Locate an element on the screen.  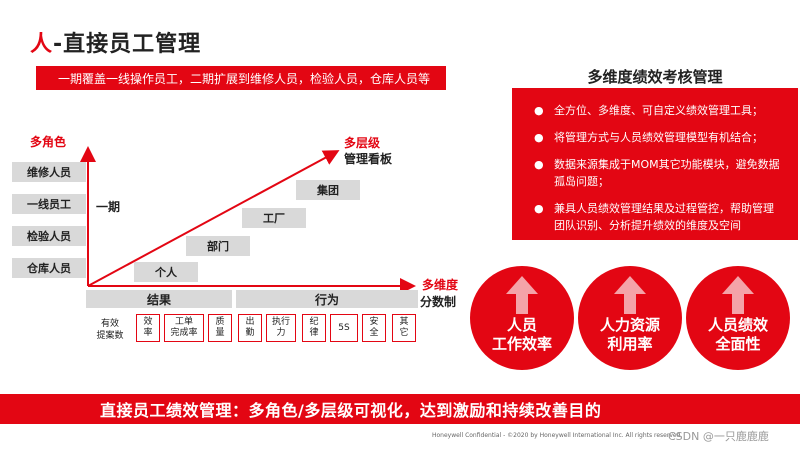
role-frontline: 一线员工 is located at coordinates (49, 204).